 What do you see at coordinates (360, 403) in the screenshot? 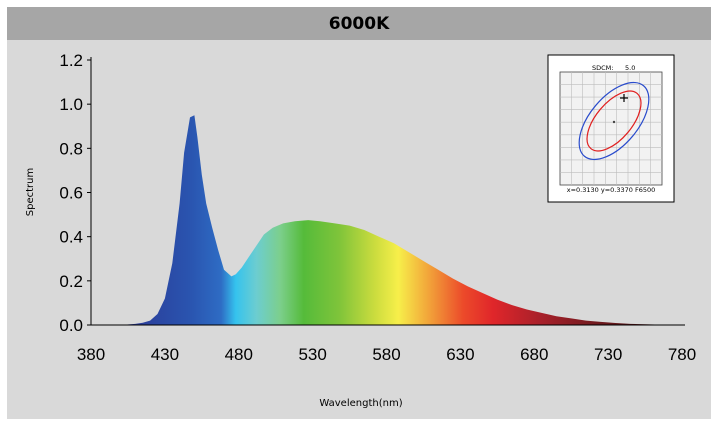
I see `x-axis-label: Wavelength(nm)` at bounding box center [360, 403].